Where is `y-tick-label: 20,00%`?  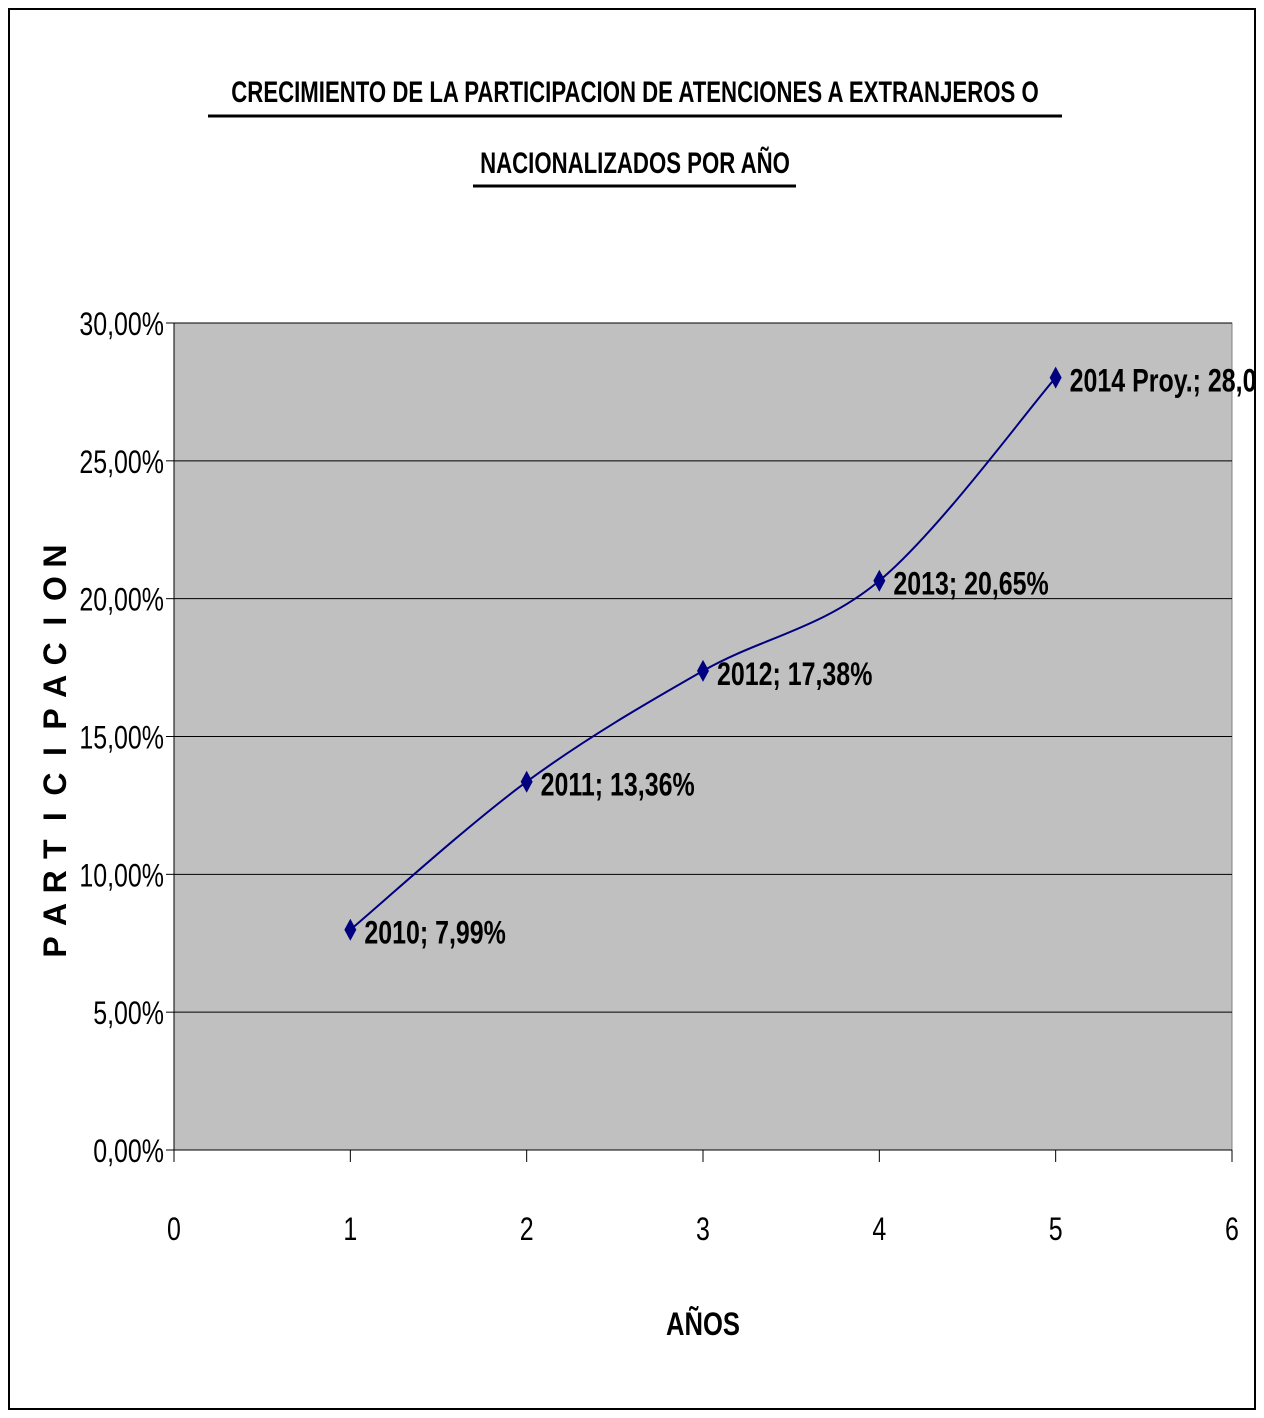
y-tick-label: 20,00% is located at coordinates (121, 601).